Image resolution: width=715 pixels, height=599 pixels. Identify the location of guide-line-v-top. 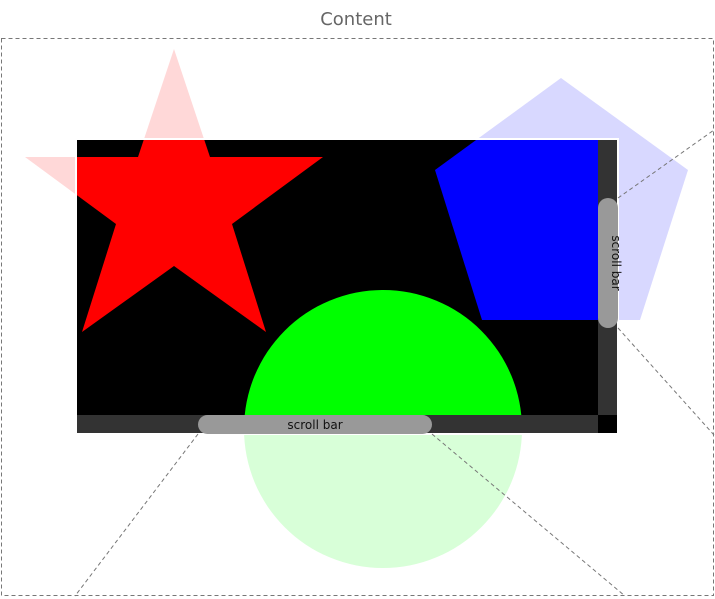
(666, 164).